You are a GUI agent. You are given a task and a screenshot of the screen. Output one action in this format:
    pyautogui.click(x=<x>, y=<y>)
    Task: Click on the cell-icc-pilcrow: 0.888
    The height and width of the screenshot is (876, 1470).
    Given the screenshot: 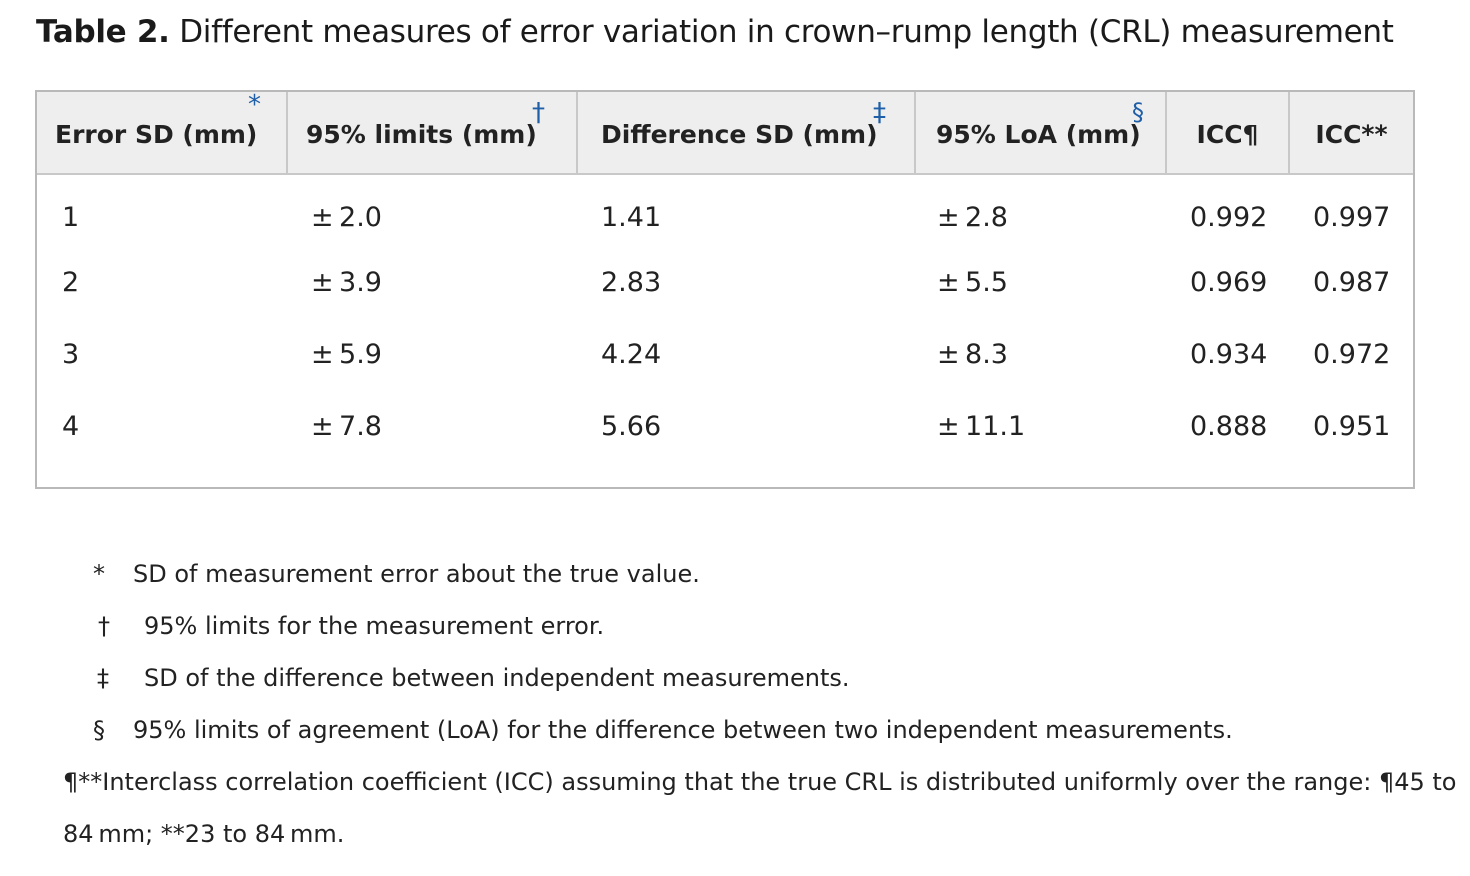 What is the action you would take?
    pyautogui.click(x=1229, y=426)
    